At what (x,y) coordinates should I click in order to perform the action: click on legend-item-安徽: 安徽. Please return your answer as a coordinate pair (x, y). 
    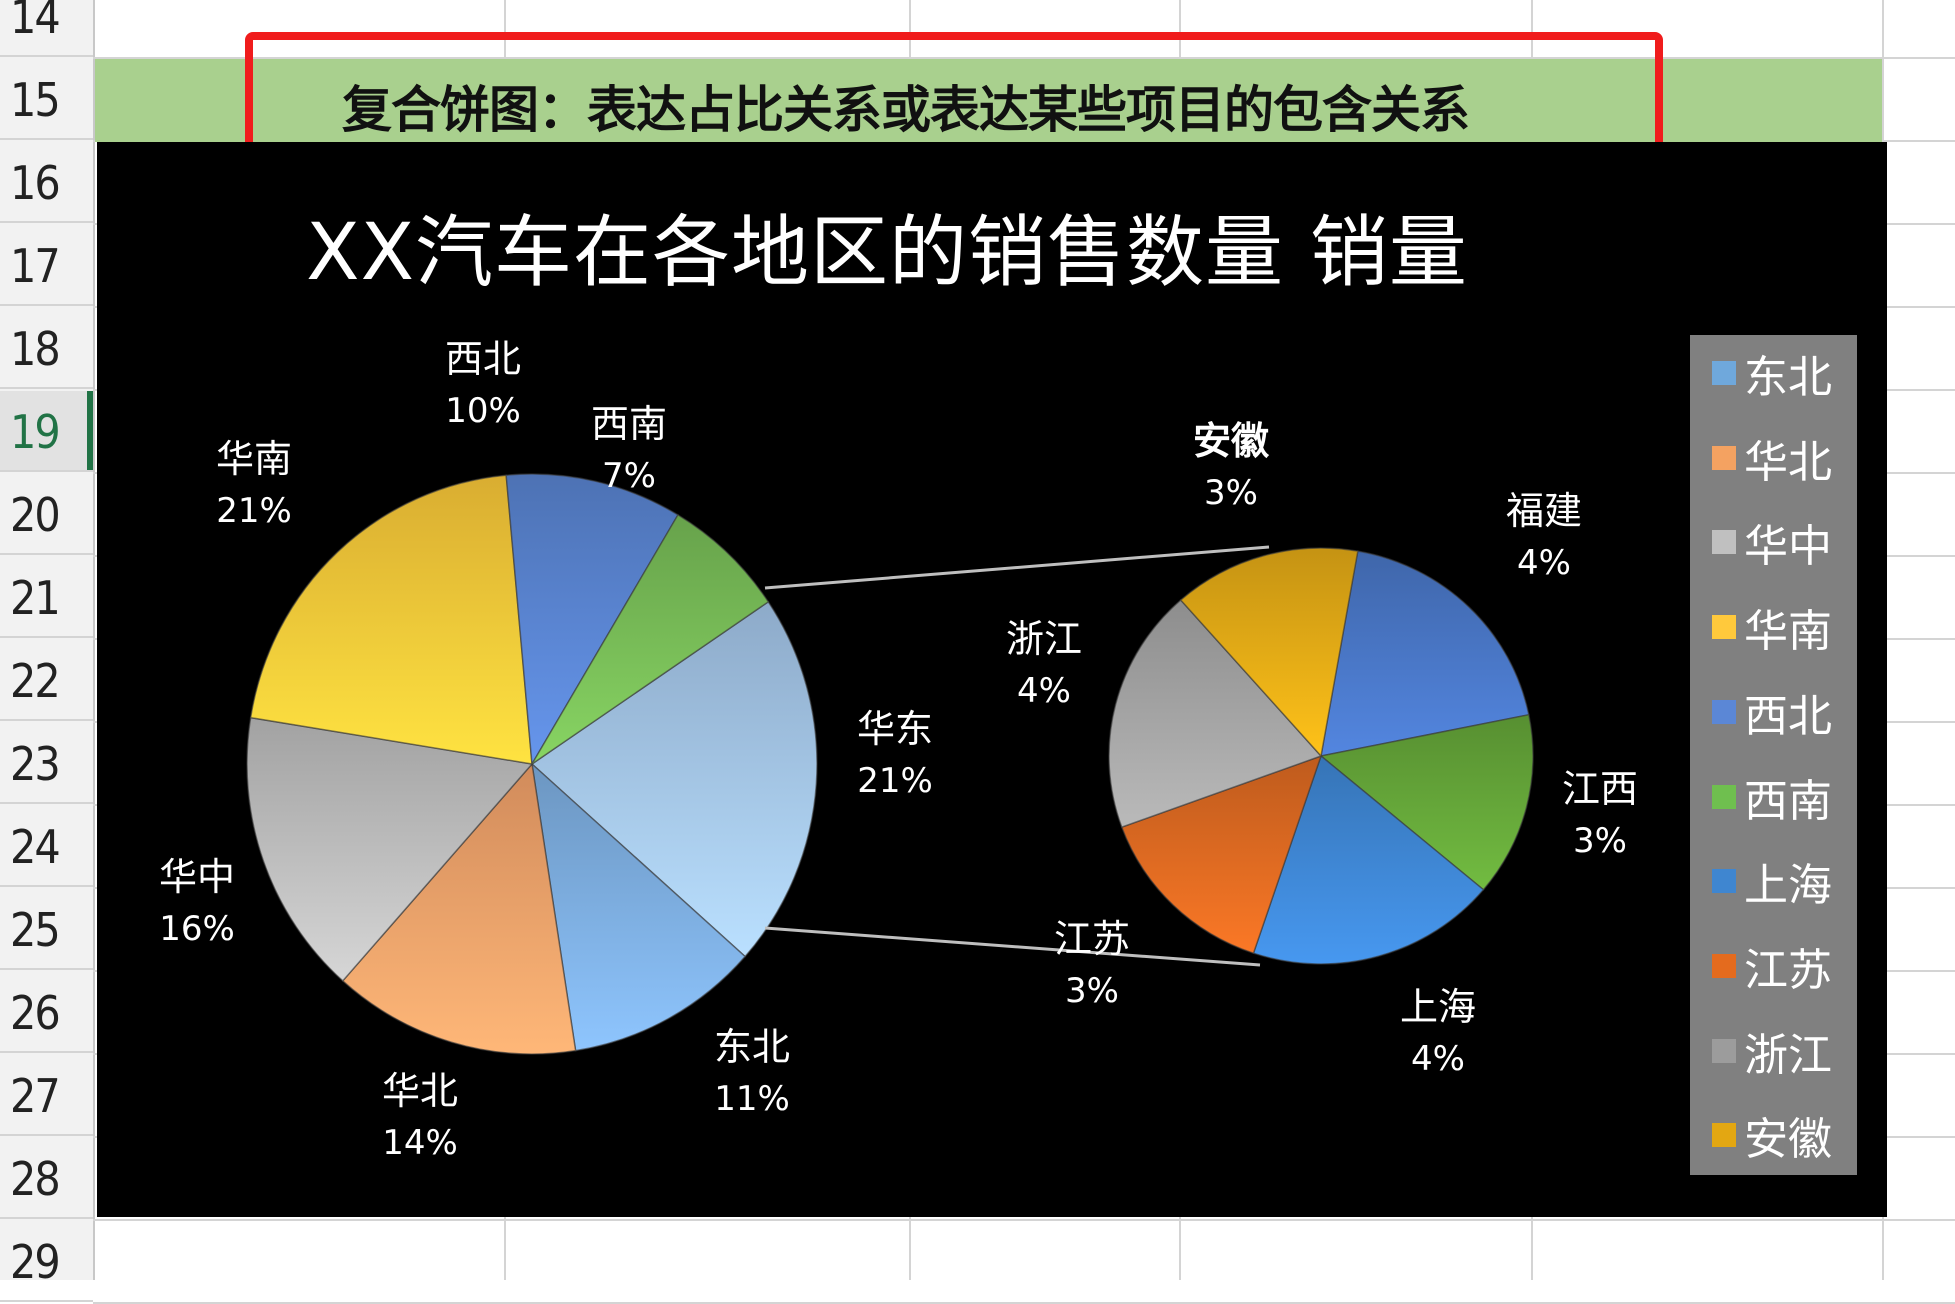
    Looking at the image, I should click on (1772, 1135).